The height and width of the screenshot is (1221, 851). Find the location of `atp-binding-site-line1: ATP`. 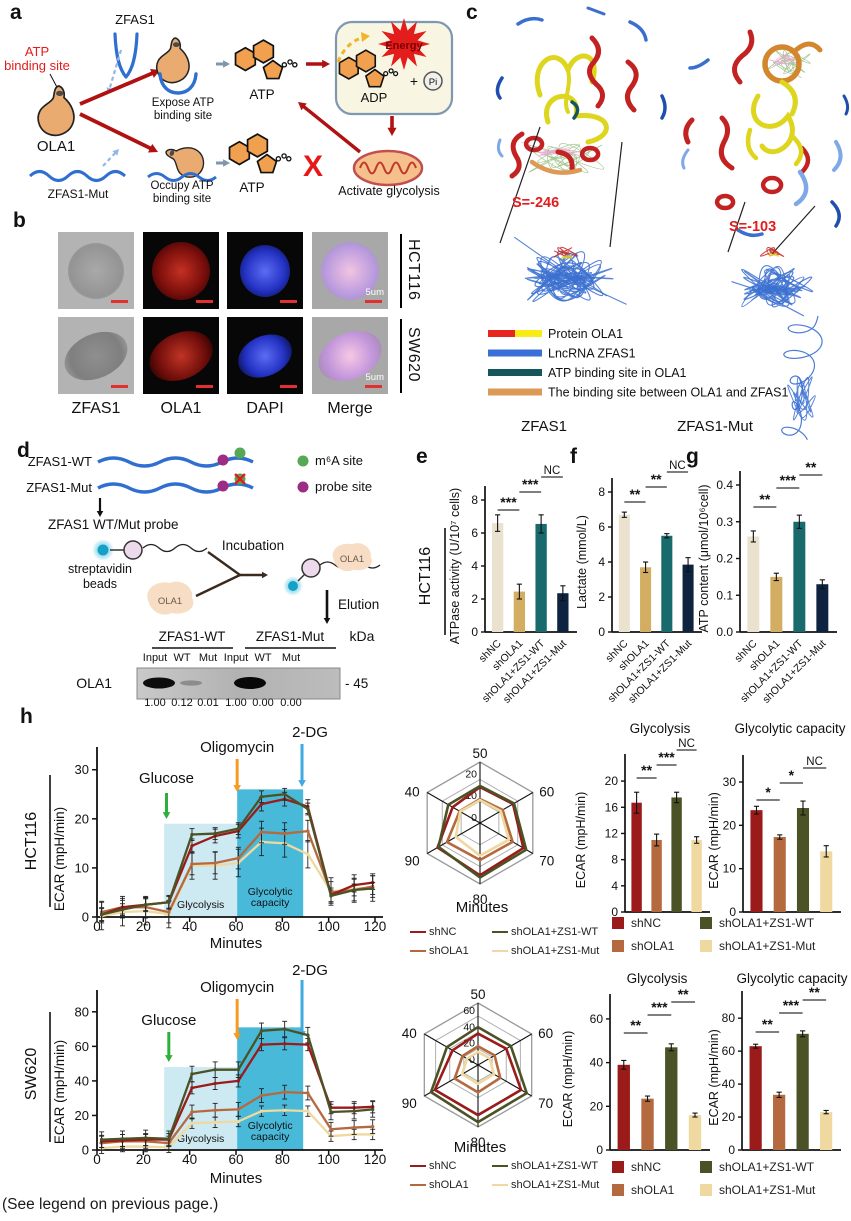

atp-binding-site-line1: ATP is located at coordinates (37, 51).